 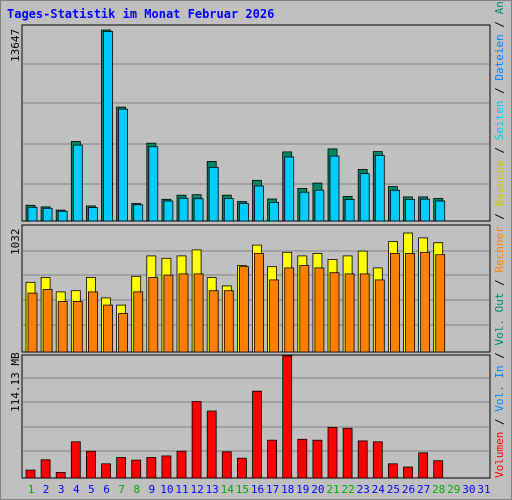 What do you see at coordinates (453, 489) in the screenshot?
I see `x-label-day-29: 29` at bounding box center [453, 489].